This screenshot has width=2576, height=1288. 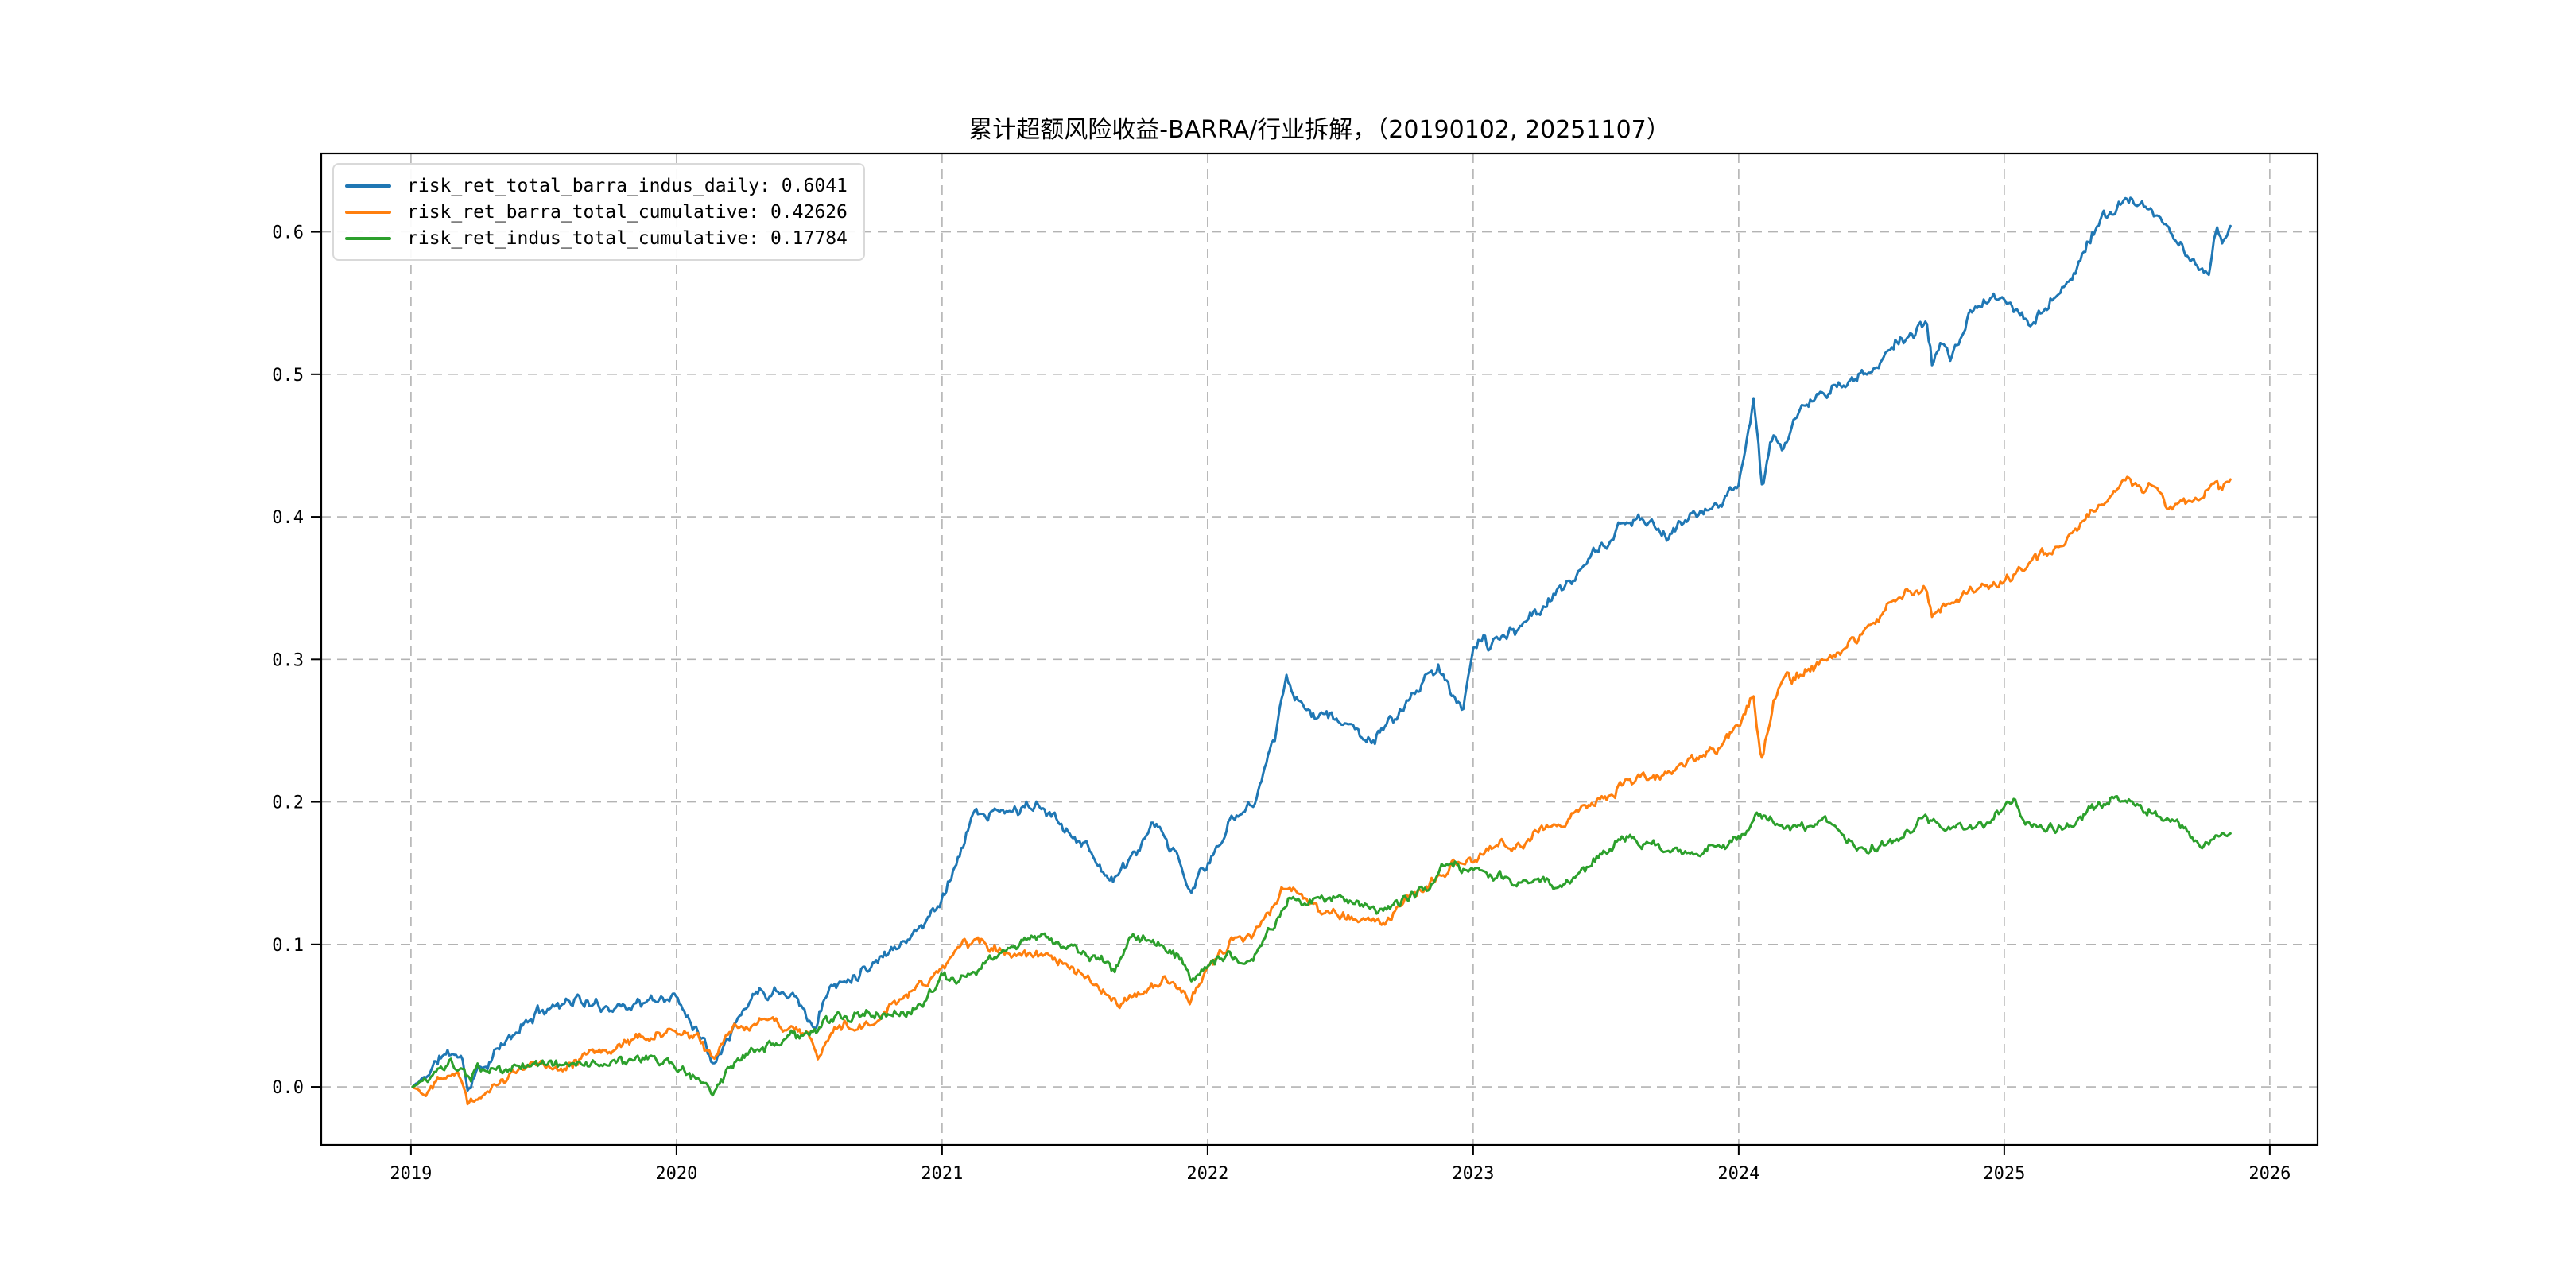 What do you see at coordinates (2004, 1174) in the screenshot?
I see `x-tick-label-2025: 2025` at bounding box center [2004, 1174].